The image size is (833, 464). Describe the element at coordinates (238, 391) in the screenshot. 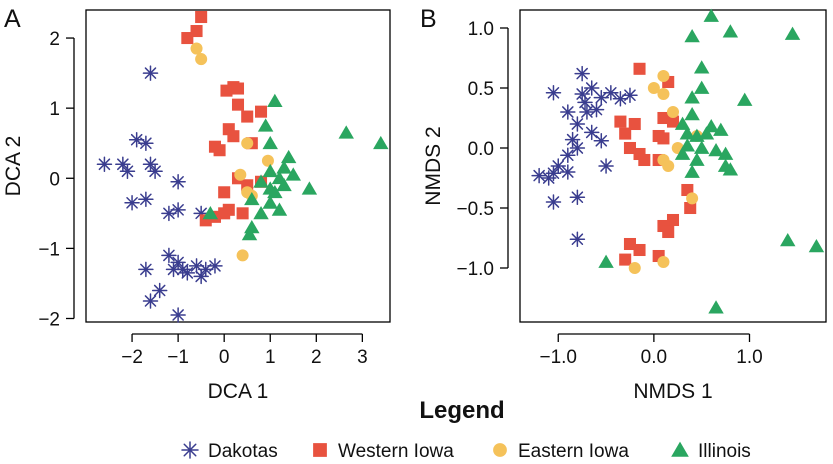

I see `x-axis-title-a: DCA 1` at that location.